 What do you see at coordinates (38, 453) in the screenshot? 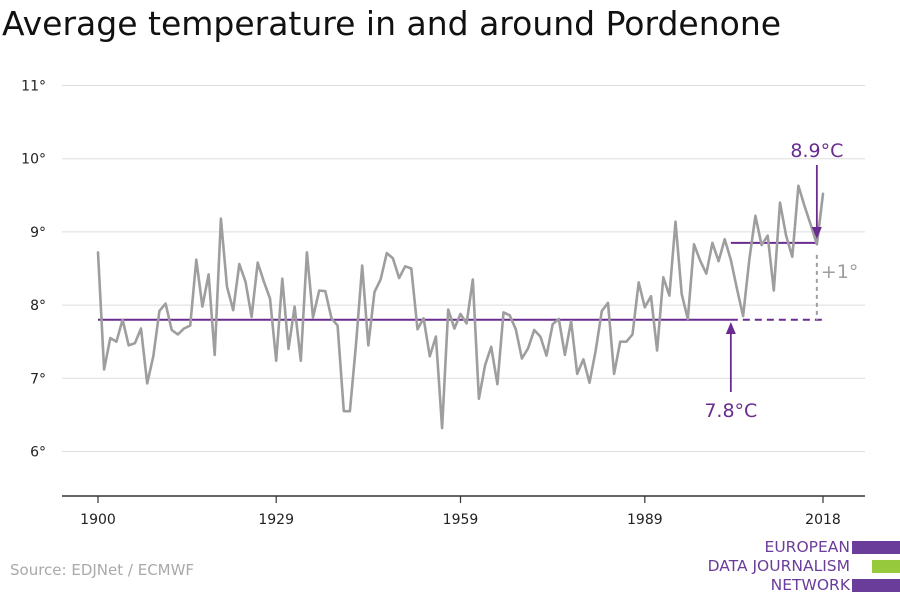
I see `y-tick-label-6: 6°` at bounding box center [38, 453].